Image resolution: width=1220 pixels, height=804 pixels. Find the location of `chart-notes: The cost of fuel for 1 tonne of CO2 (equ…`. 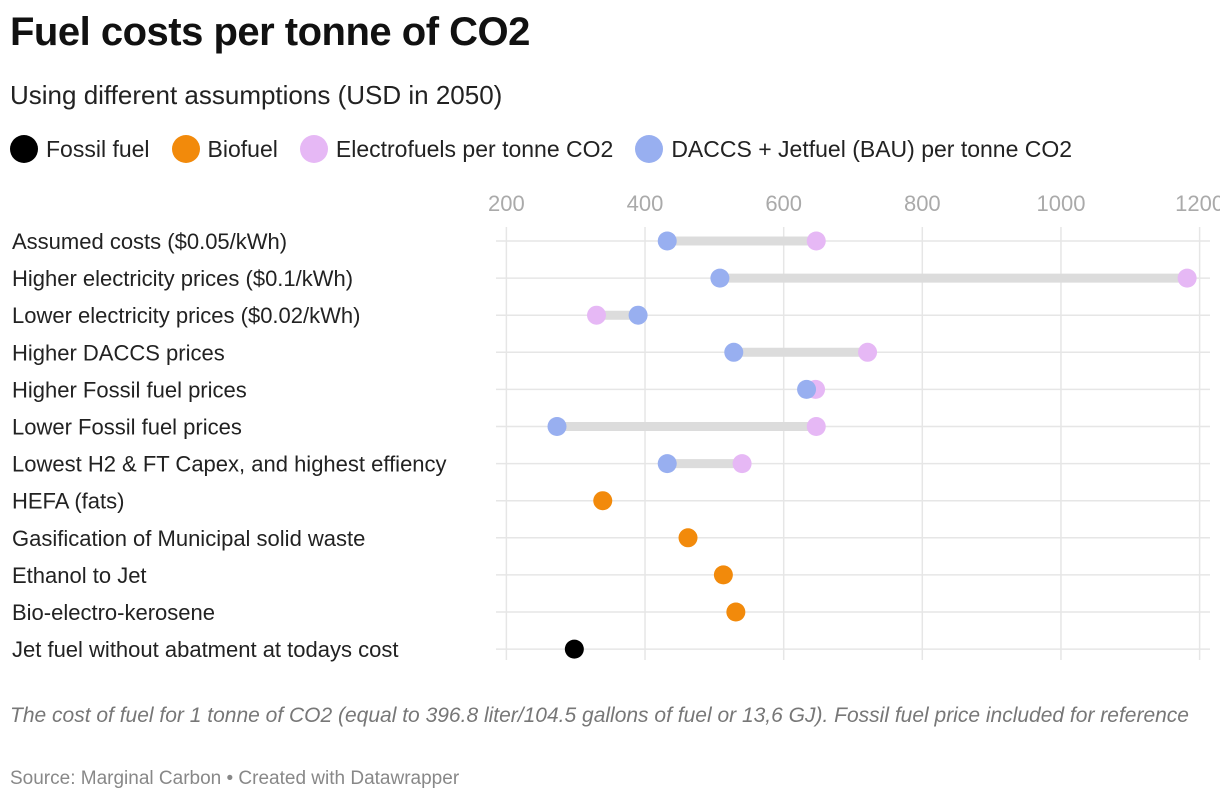

chart-notes: The cost of fuel for 1 tonne of CO2 (equ… is located at coordinates (599, 715).